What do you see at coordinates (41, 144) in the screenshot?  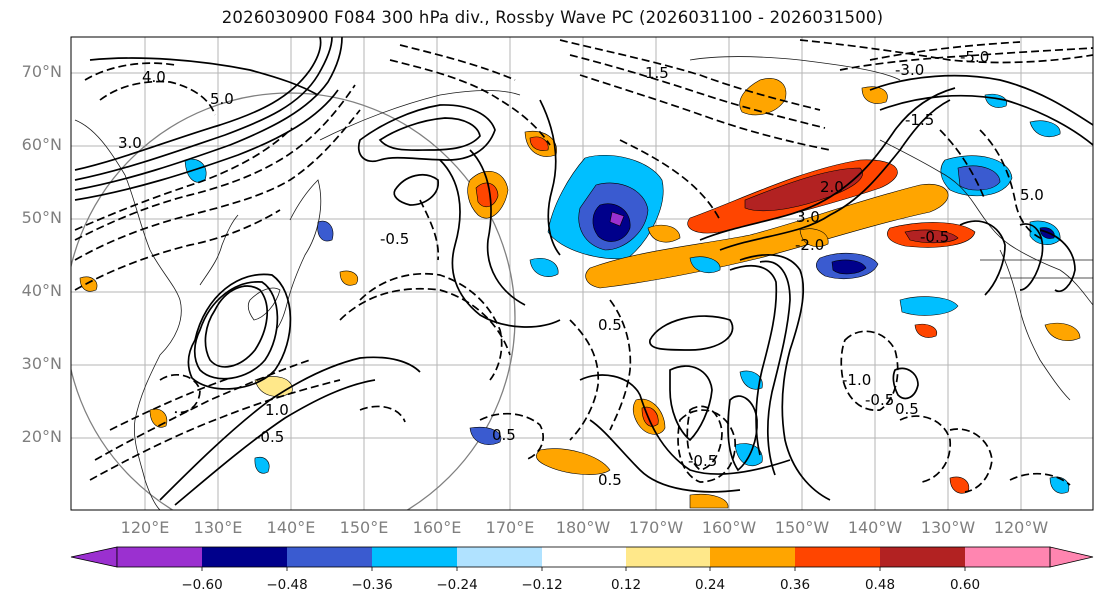 I see `lat-label-60n: 60°N` at bounding box center [41, 144].